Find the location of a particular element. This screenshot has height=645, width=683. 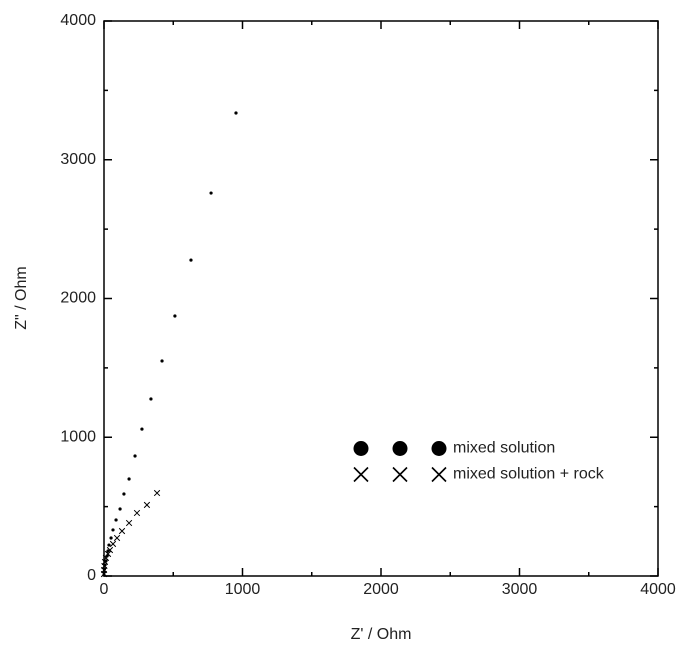

y-tick-label: 3000 is located at coordinates (78, 159).